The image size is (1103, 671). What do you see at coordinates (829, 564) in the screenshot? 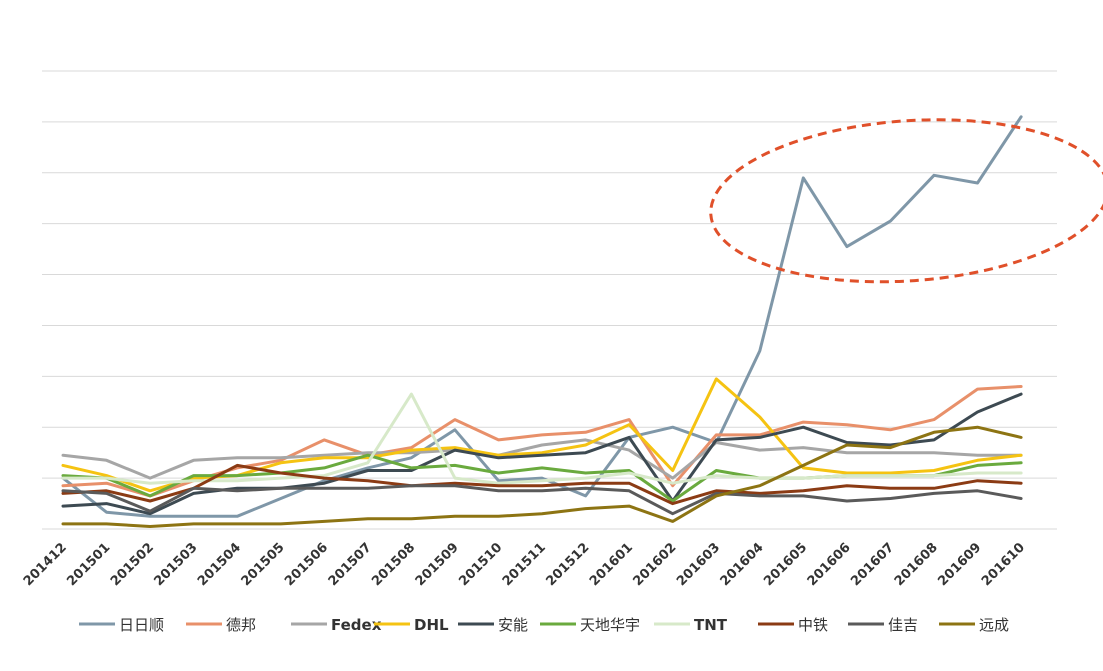
I see `x-tick-label: 201606` at bounding box center [829, 564].